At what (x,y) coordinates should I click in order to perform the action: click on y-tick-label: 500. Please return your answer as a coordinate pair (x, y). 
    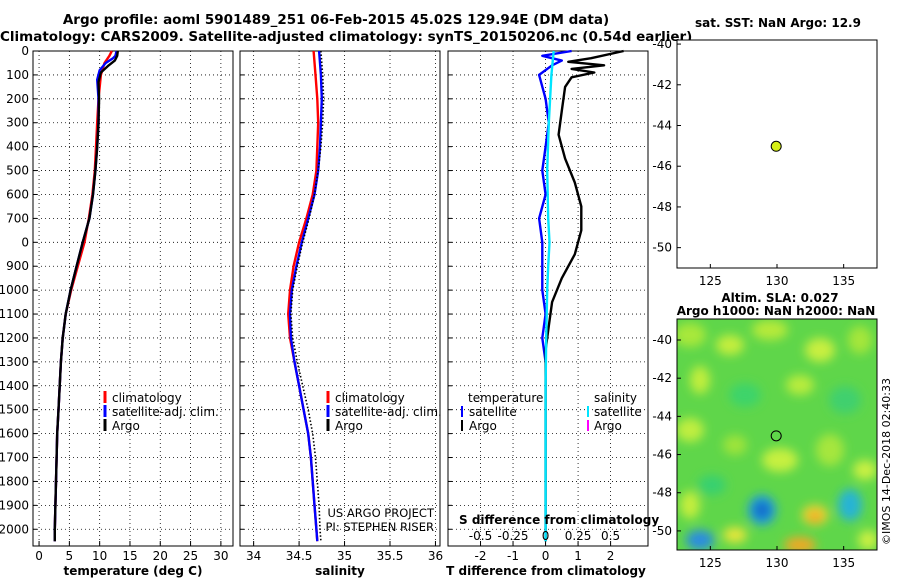
    Looking at the image, I should click on (17, 171).